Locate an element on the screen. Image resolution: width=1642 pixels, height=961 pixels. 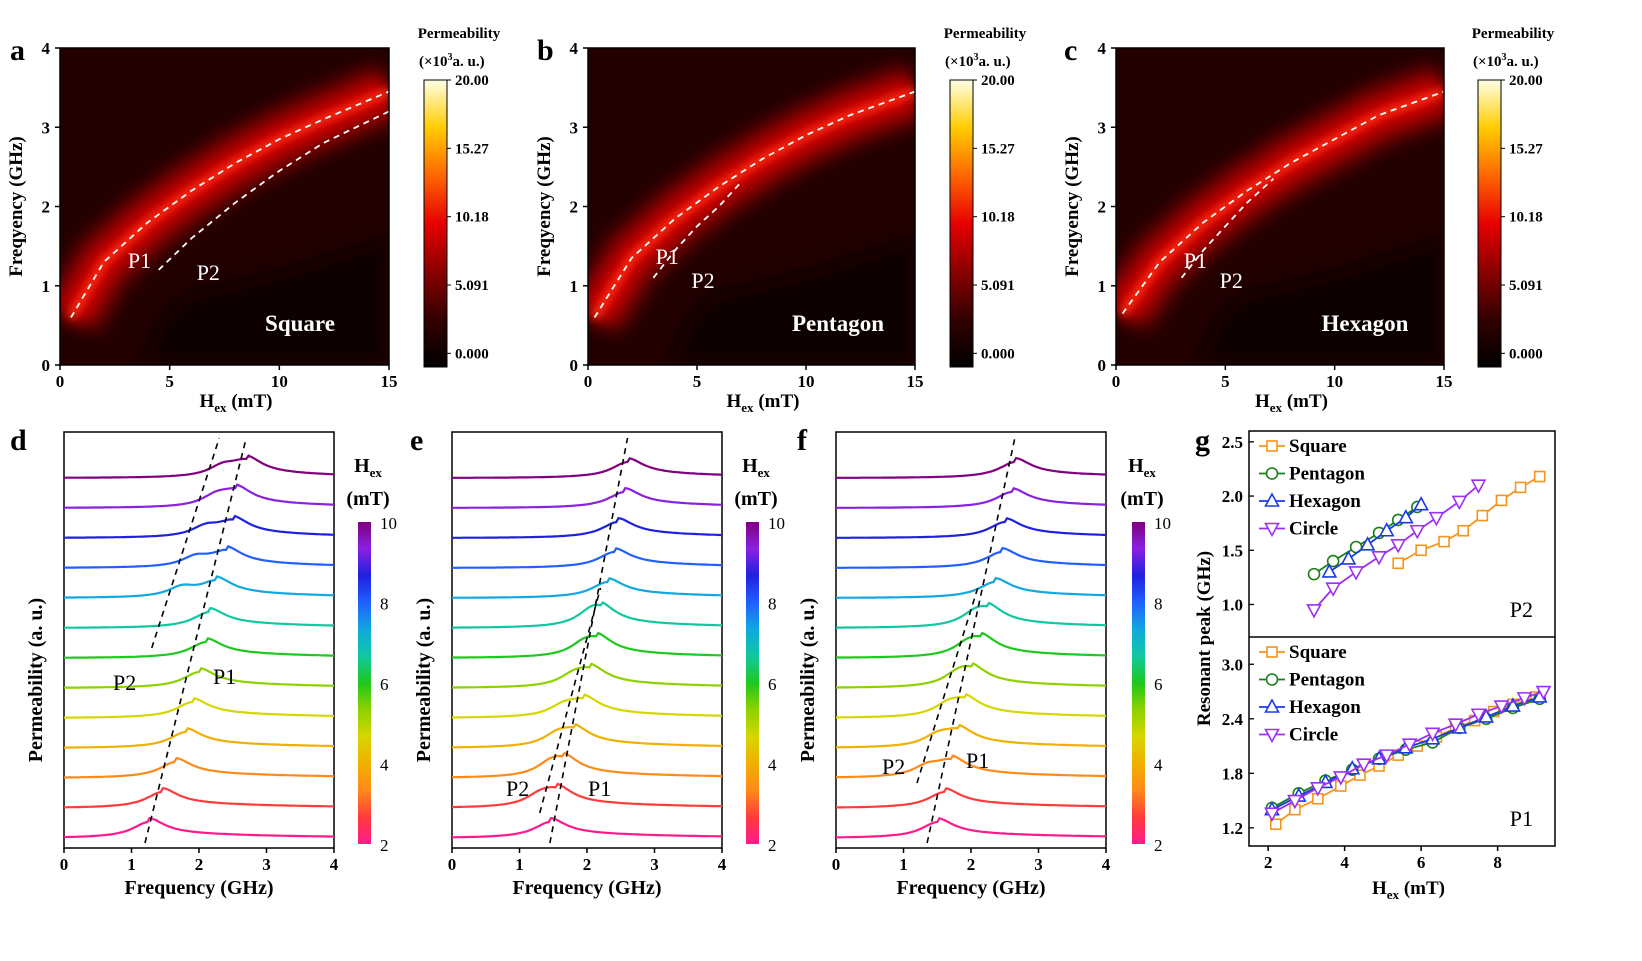
x-tick-label: 10 is located at coordinates (279, 381).